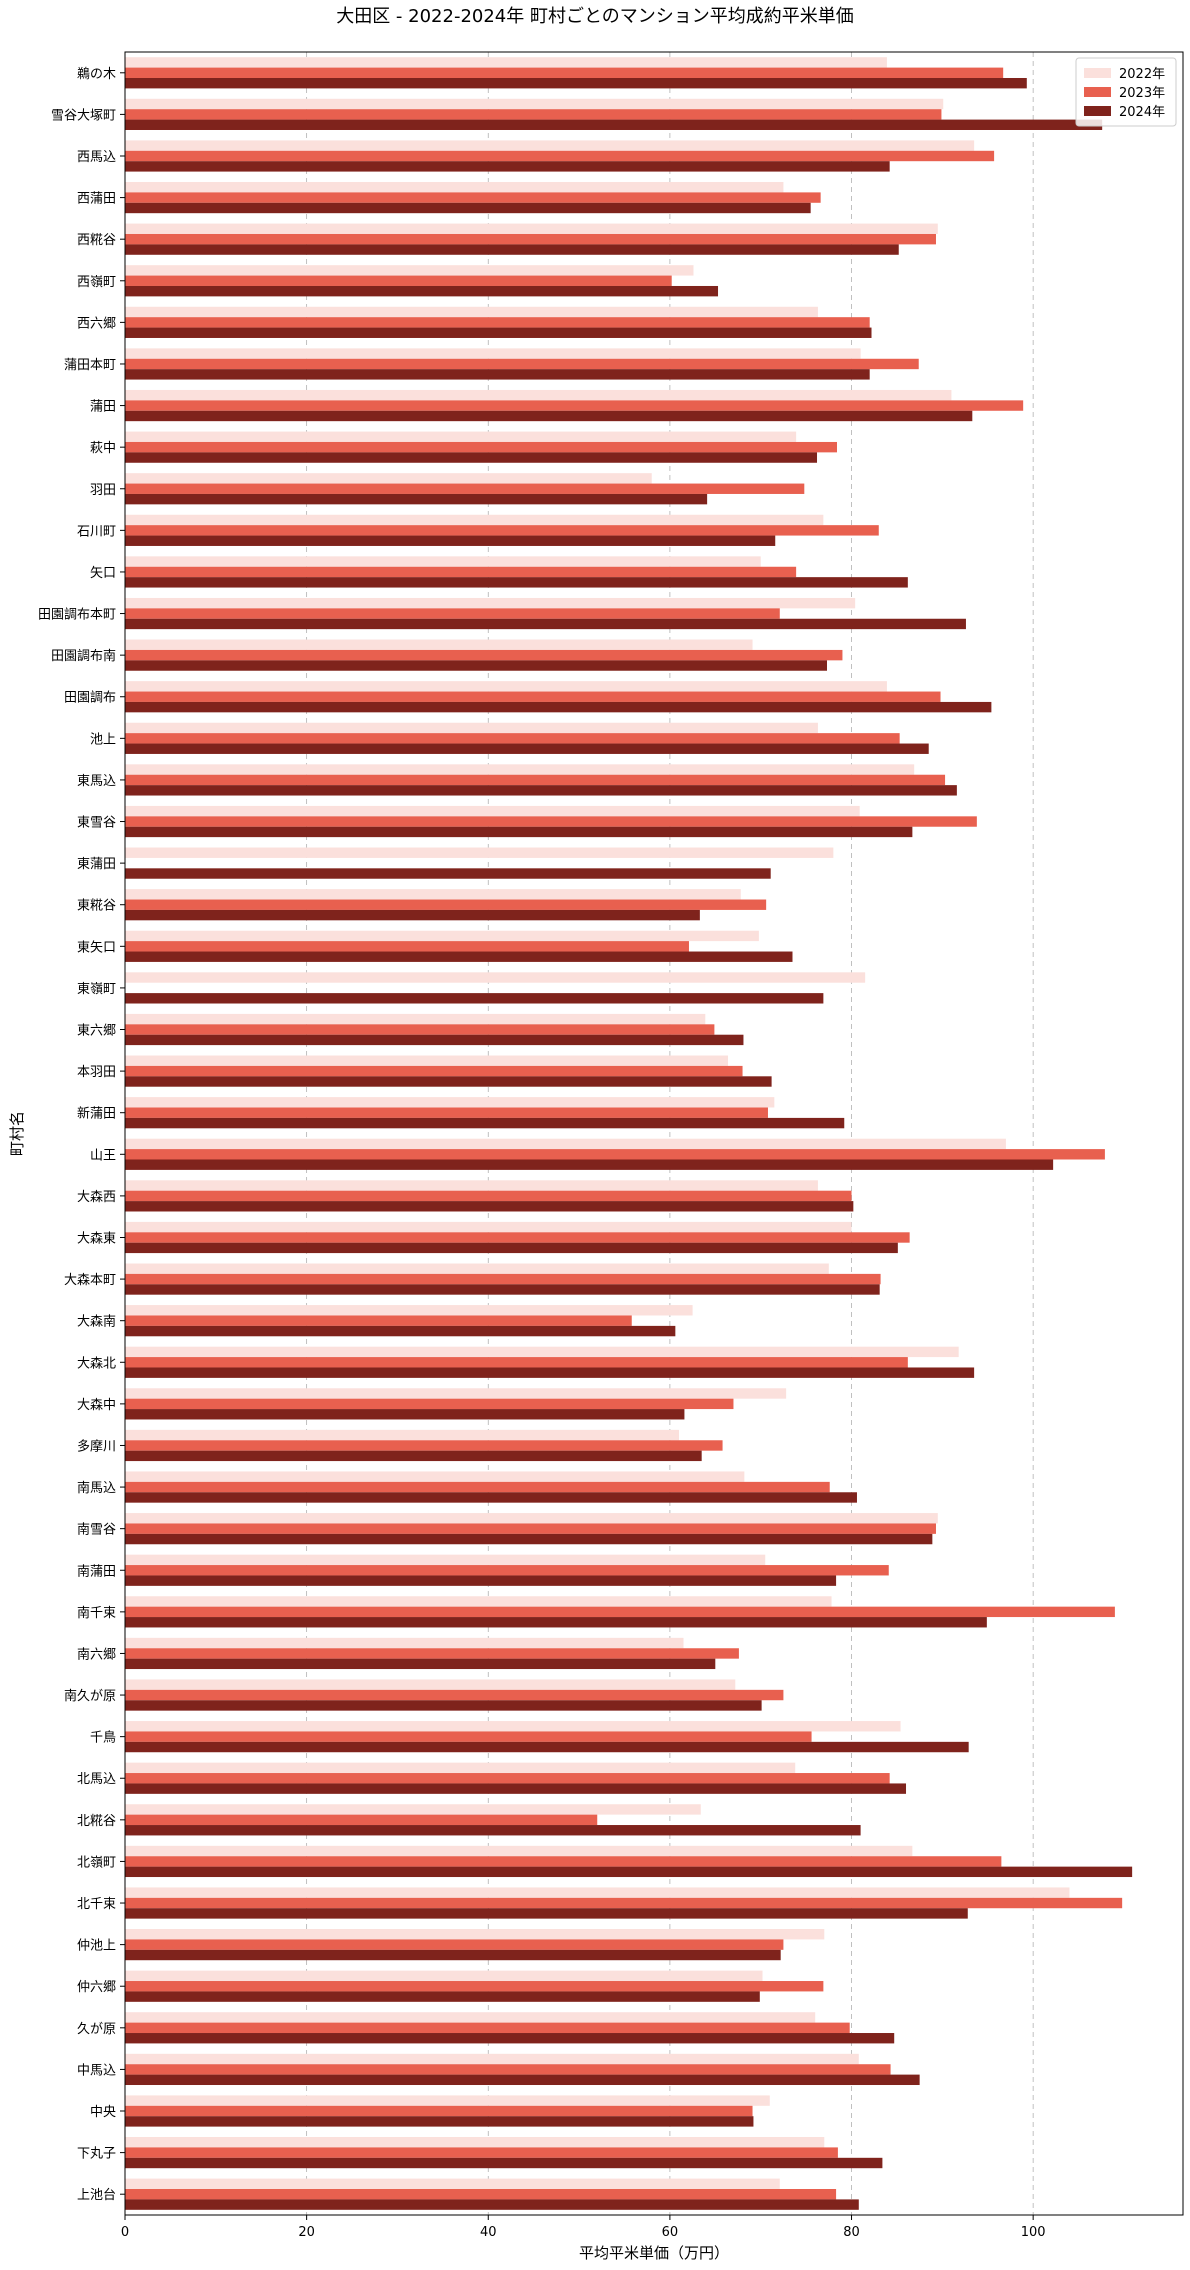 The image size is (1190, 2270). I want to click on y-tick-label: 東糀谷, so click(96, 906).